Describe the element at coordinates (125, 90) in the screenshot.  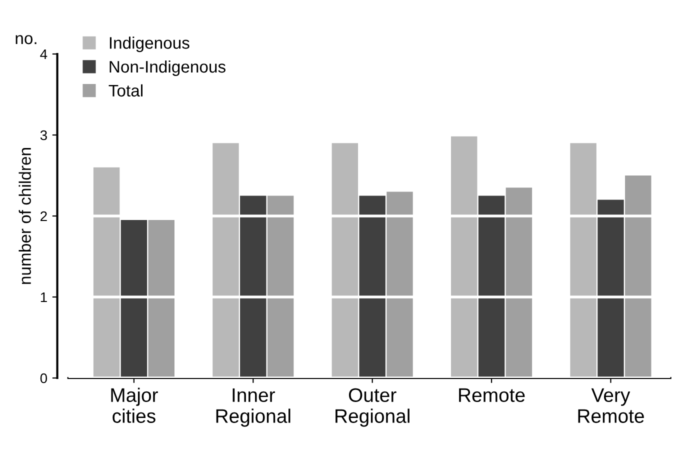
I see `legend-label: Total` at that location.